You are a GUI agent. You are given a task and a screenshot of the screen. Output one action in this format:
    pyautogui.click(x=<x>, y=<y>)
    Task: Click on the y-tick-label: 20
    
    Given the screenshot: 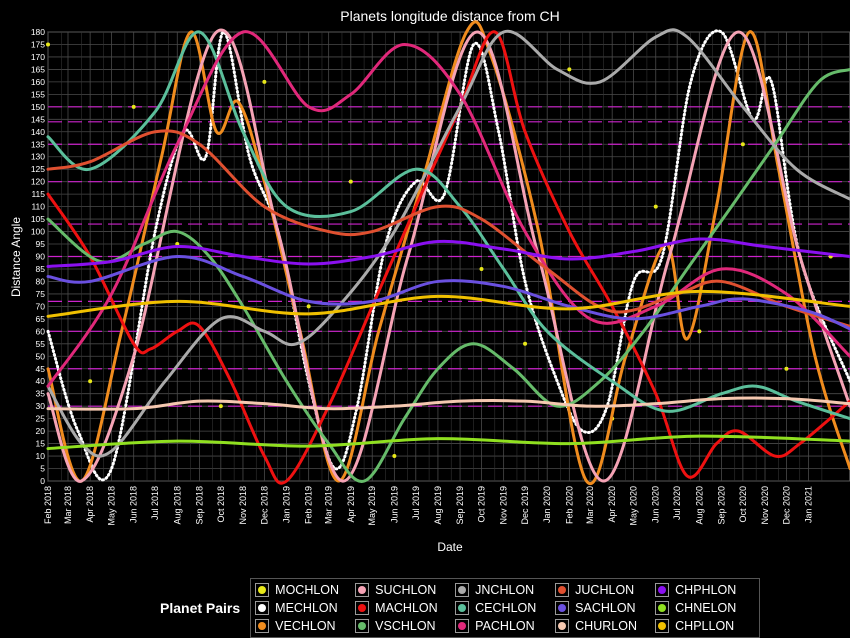 What is the action you would take?
    pyautogui.click(x=41, y=431)
    